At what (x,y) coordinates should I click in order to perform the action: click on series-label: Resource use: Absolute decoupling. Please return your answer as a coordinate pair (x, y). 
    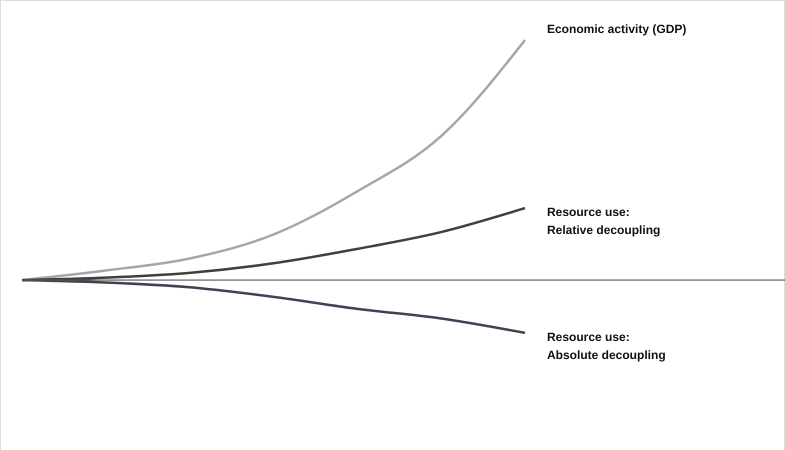
    Looking at the image, I should click on (606, 346).